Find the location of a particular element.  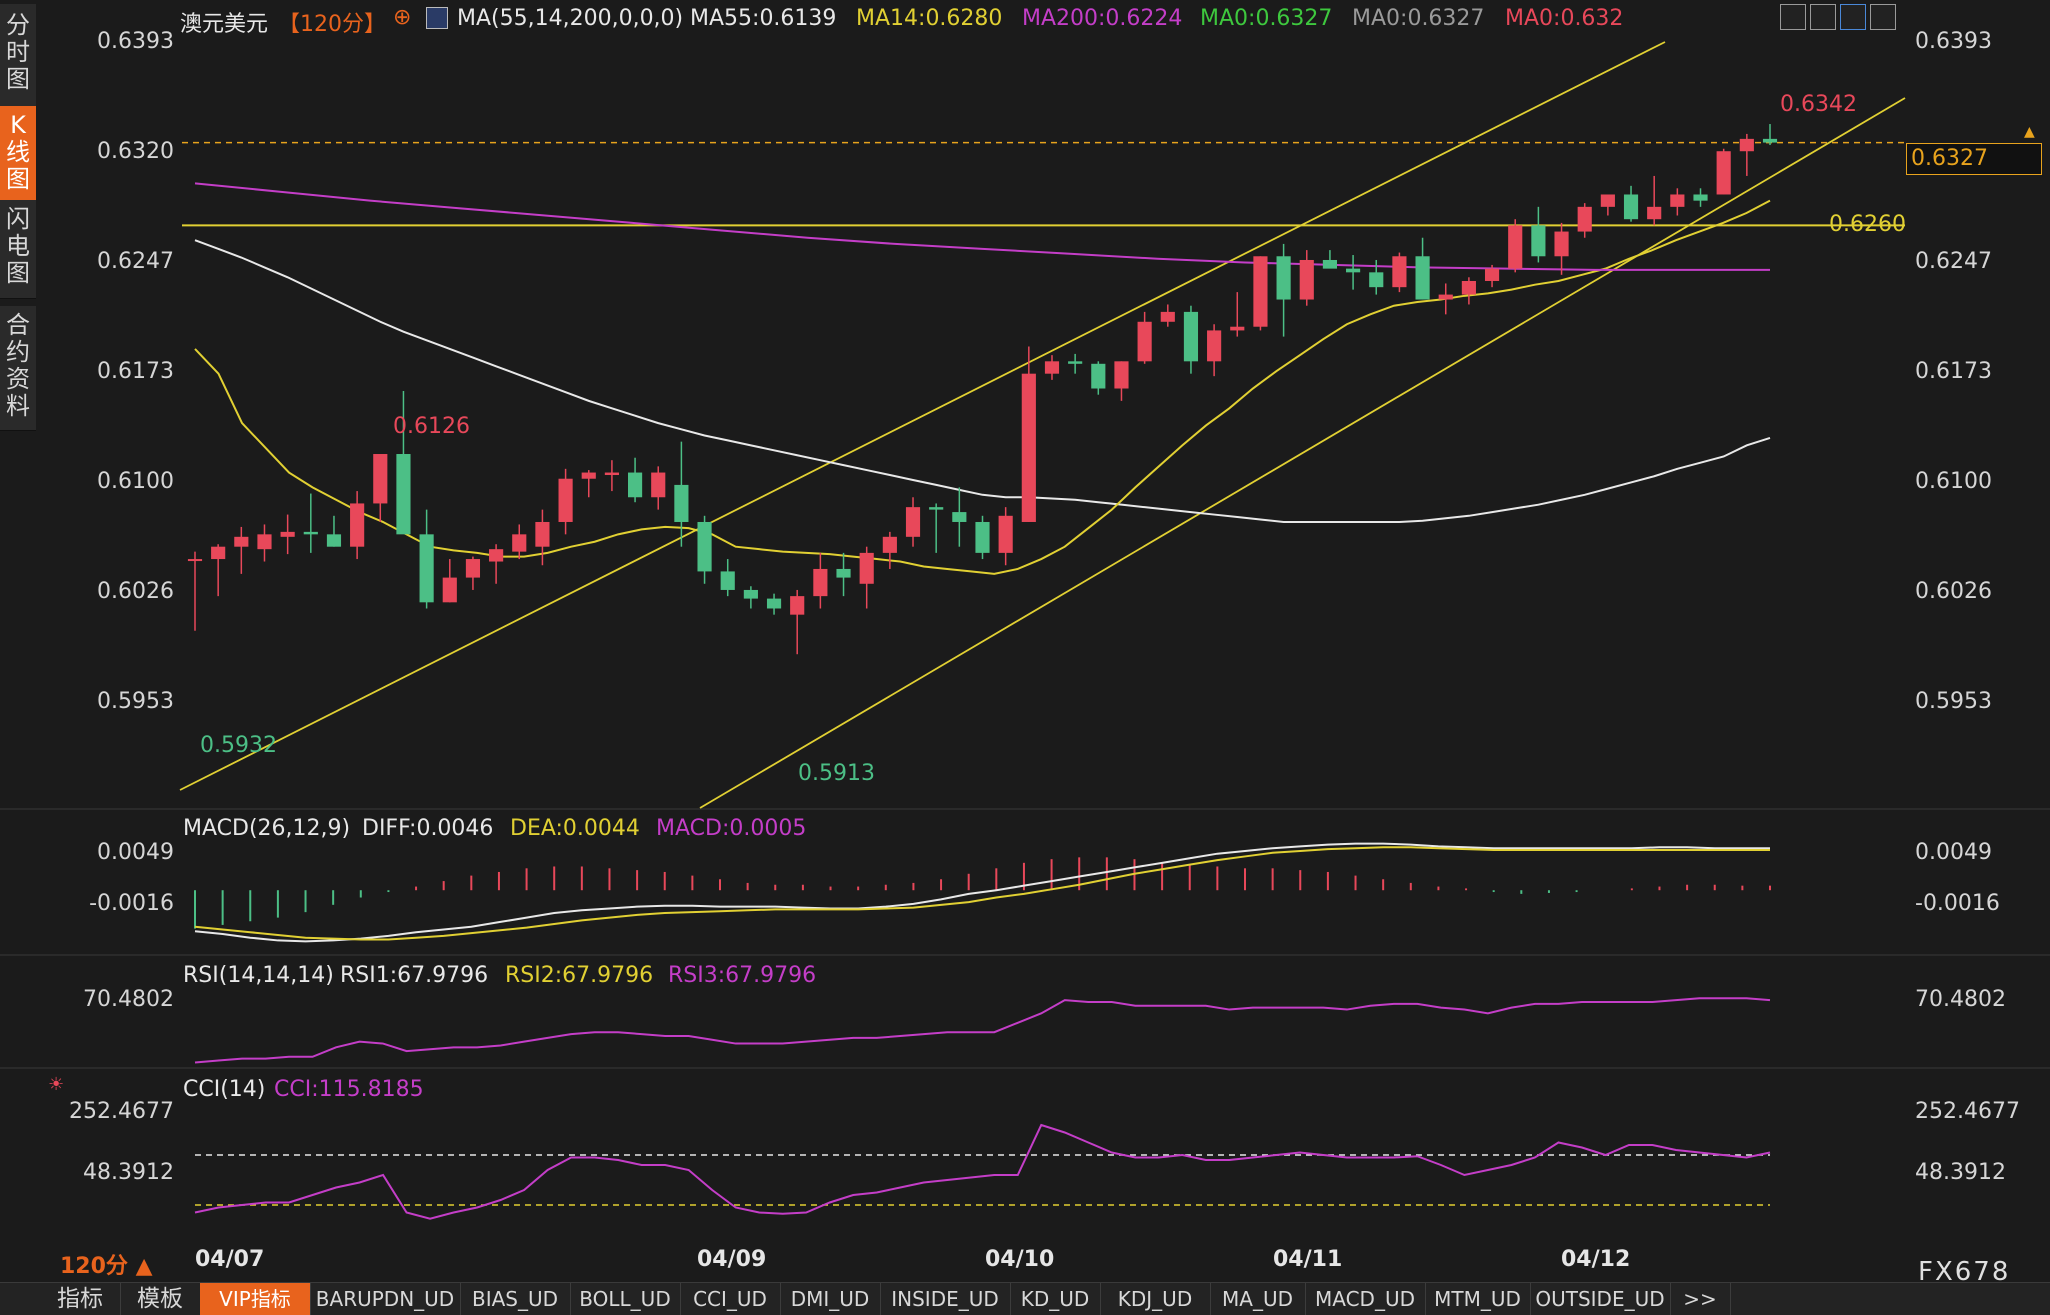

tab-templates: 模板 is located at coordinates (160, 1299).